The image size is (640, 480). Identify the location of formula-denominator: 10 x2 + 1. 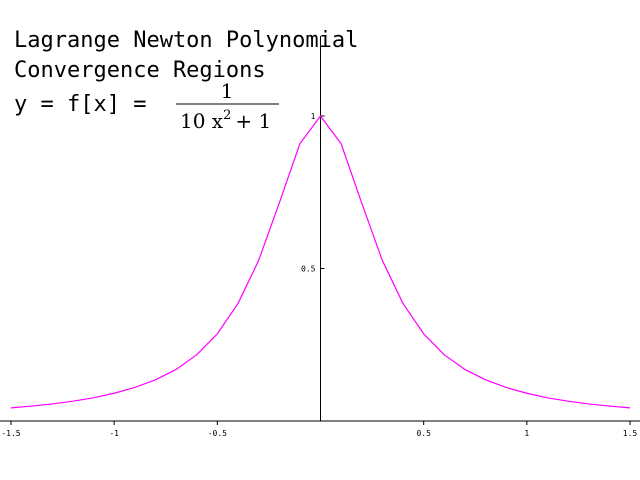
(225, 120).